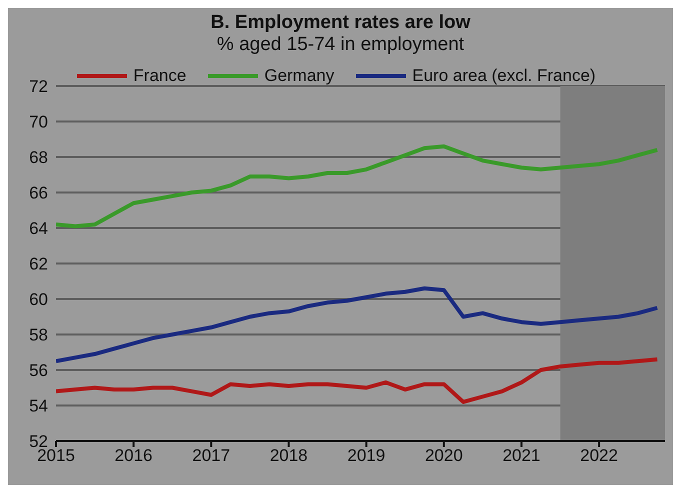 Image resolution: width=681 pixels, height=493 pixels. What do you see at coordinates (38, 122) in the screenshot?
I see `y-tick-label: 70` at bounding box center [38, 122].